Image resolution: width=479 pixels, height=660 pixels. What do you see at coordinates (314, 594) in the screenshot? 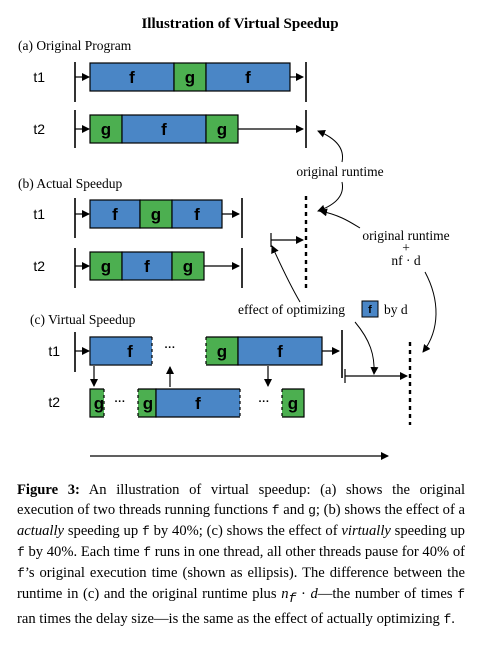
I see `caption-emphasis: d` at bounding box center [314, 594].